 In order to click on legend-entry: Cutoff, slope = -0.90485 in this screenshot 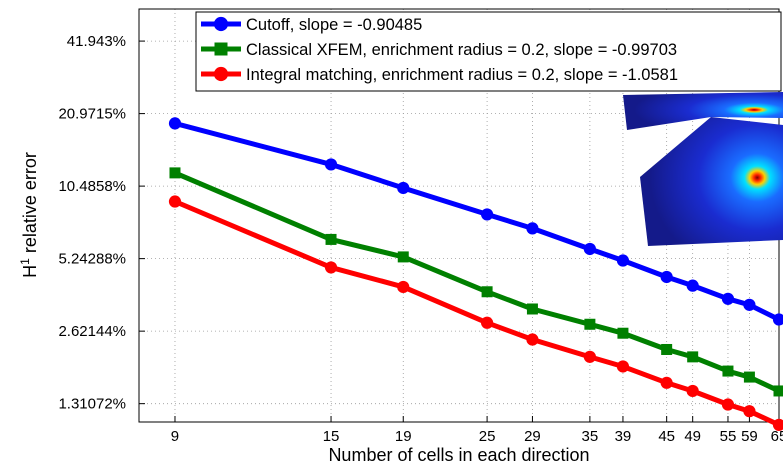, I will do `click(311, 25)`.